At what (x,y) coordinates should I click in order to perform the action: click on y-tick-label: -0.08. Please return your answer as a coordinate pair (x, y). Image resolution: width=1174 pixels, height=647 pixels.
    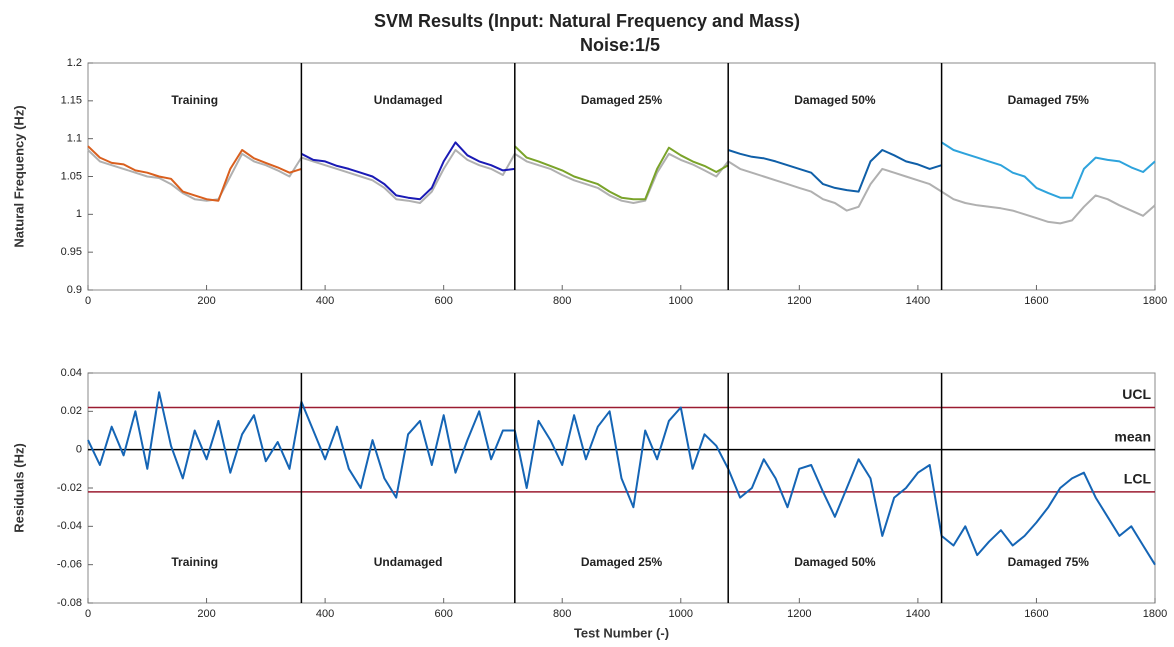
    Looking at the image, I should click on (69, 603).